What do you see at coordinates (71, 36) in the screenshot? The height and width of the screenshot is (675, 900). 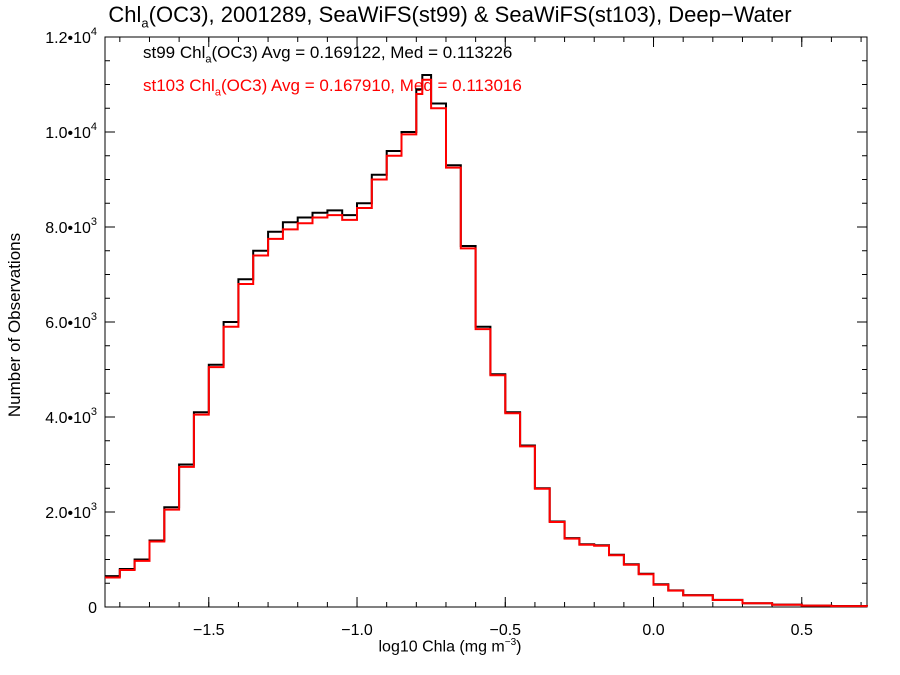 I see `y-tick-label: 1.2•104` at bounding box center [71, 36].